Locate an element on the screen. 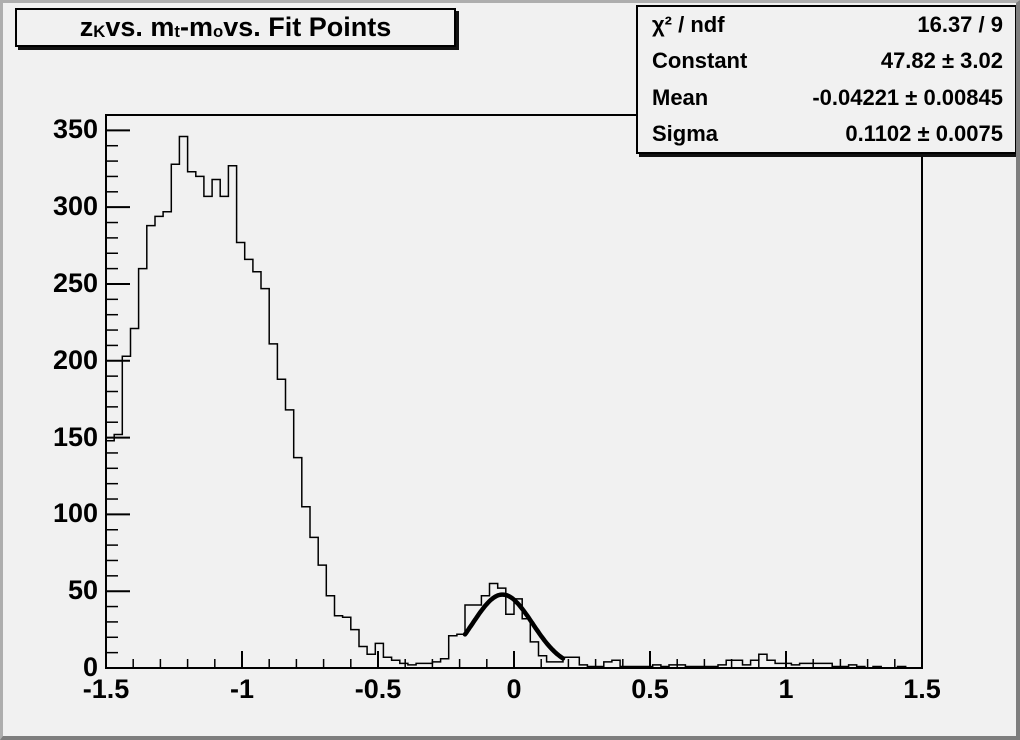 The width and height of the screenshot is (1020, 740). x-axis-tick-label: 0.5 is located at coordinates (650, 689).